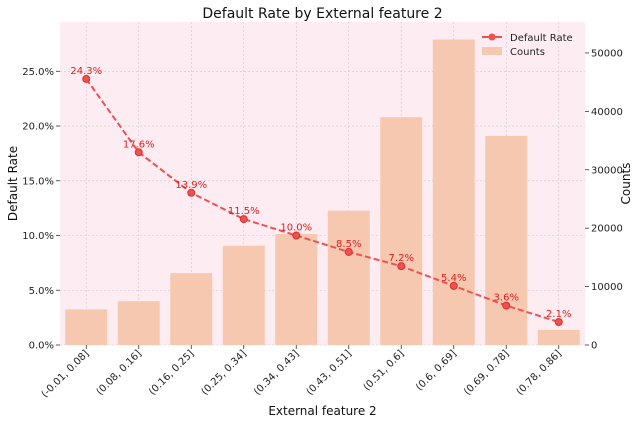  What do you see at coordinates (486, 372) in the screenshot?
I see `x-tick-label: (0.69, 0.78]` at bounding box center [486, 372].